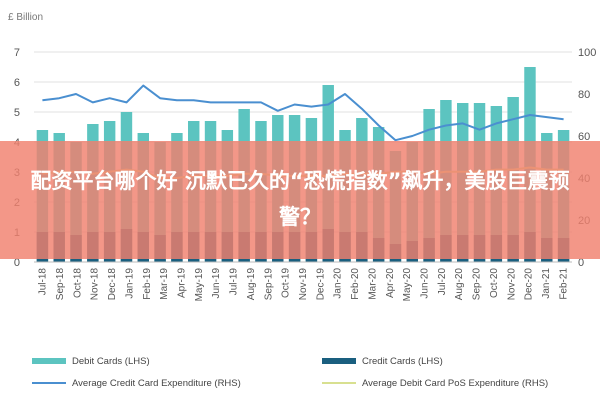  What do you see at coordinates (147, 284) in the screenshot?
I see `x-tick-label: Feb-19` at bounding box center [147, 284].